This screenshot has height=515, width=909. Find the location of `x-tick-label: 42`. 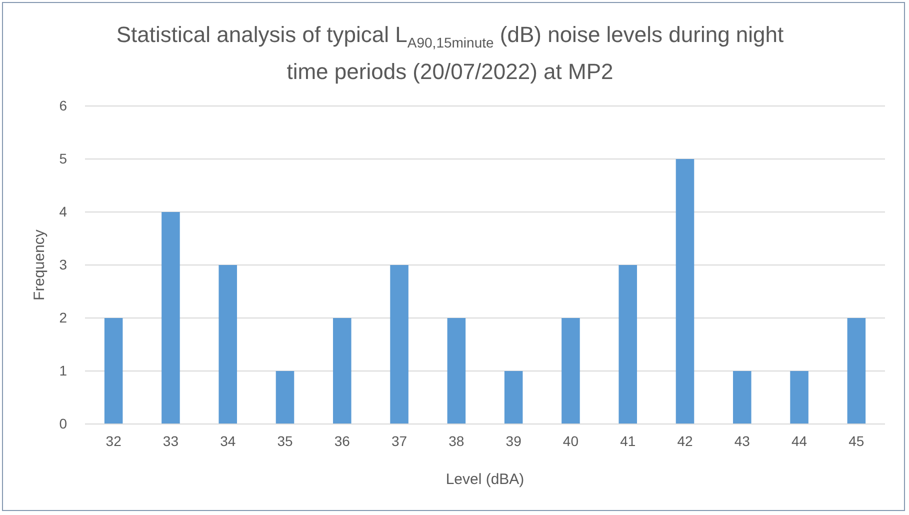

x-tick-label: 42 is located at coordinates (685, 440).